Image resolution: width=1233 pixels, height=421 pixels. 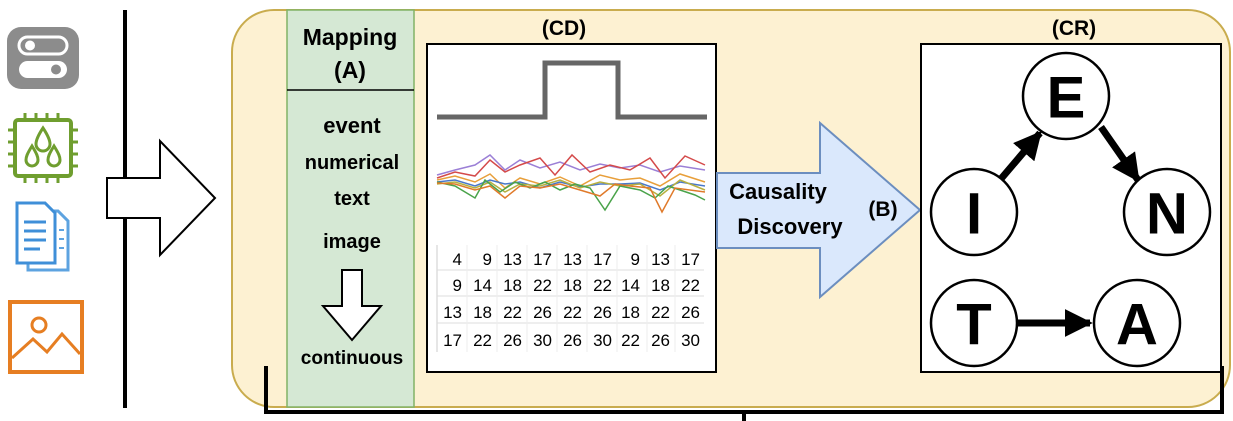 What do you see at coordinates (43, 148) in the screenshot?
I see `sensor-chip-icon` at bounding box center [43, 148].